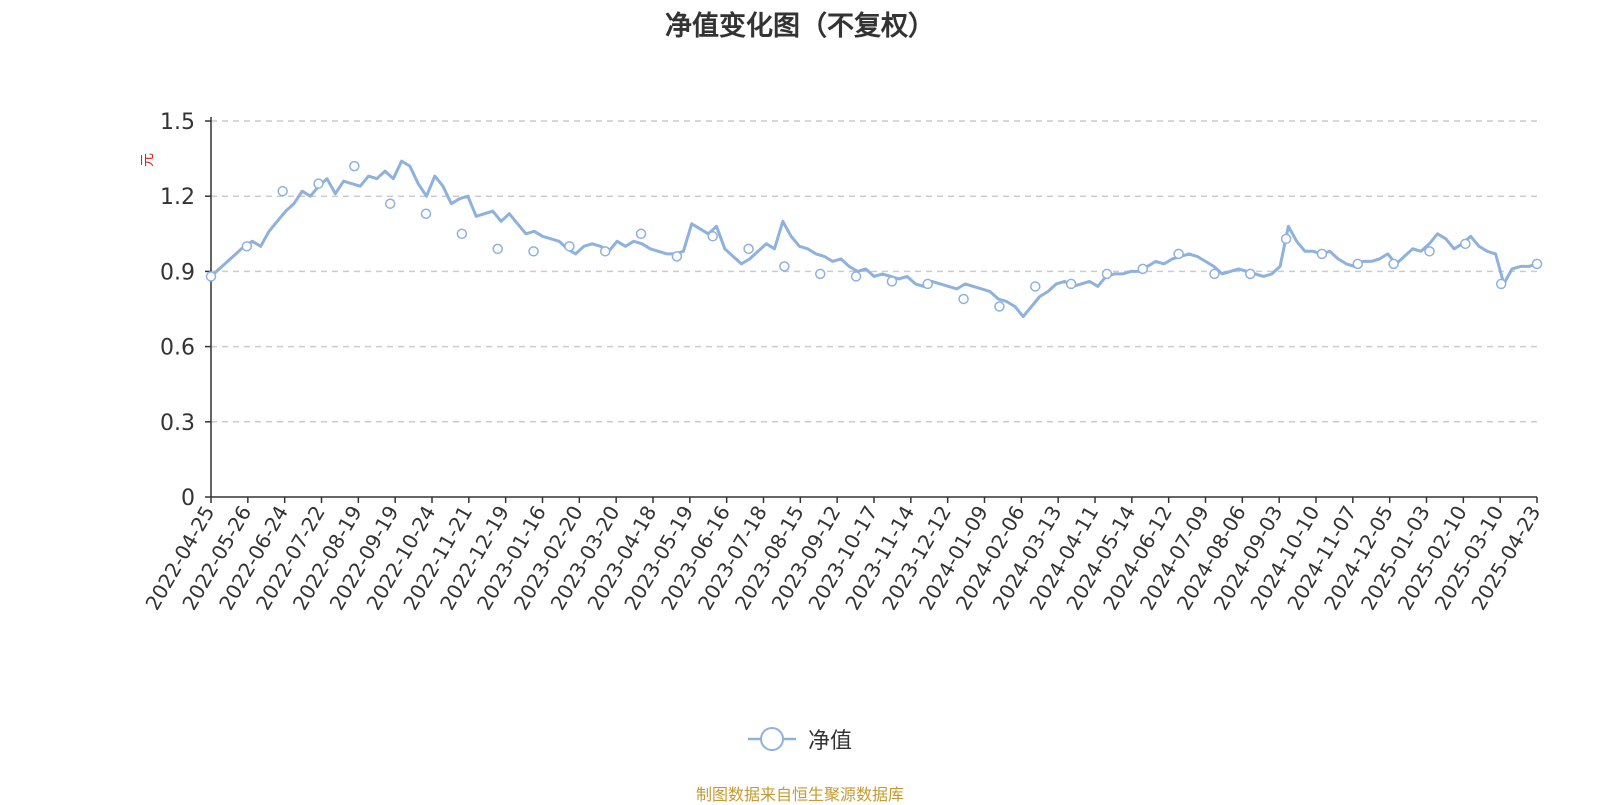  I want to click on y-axis-label: 元, so click(148, 160).